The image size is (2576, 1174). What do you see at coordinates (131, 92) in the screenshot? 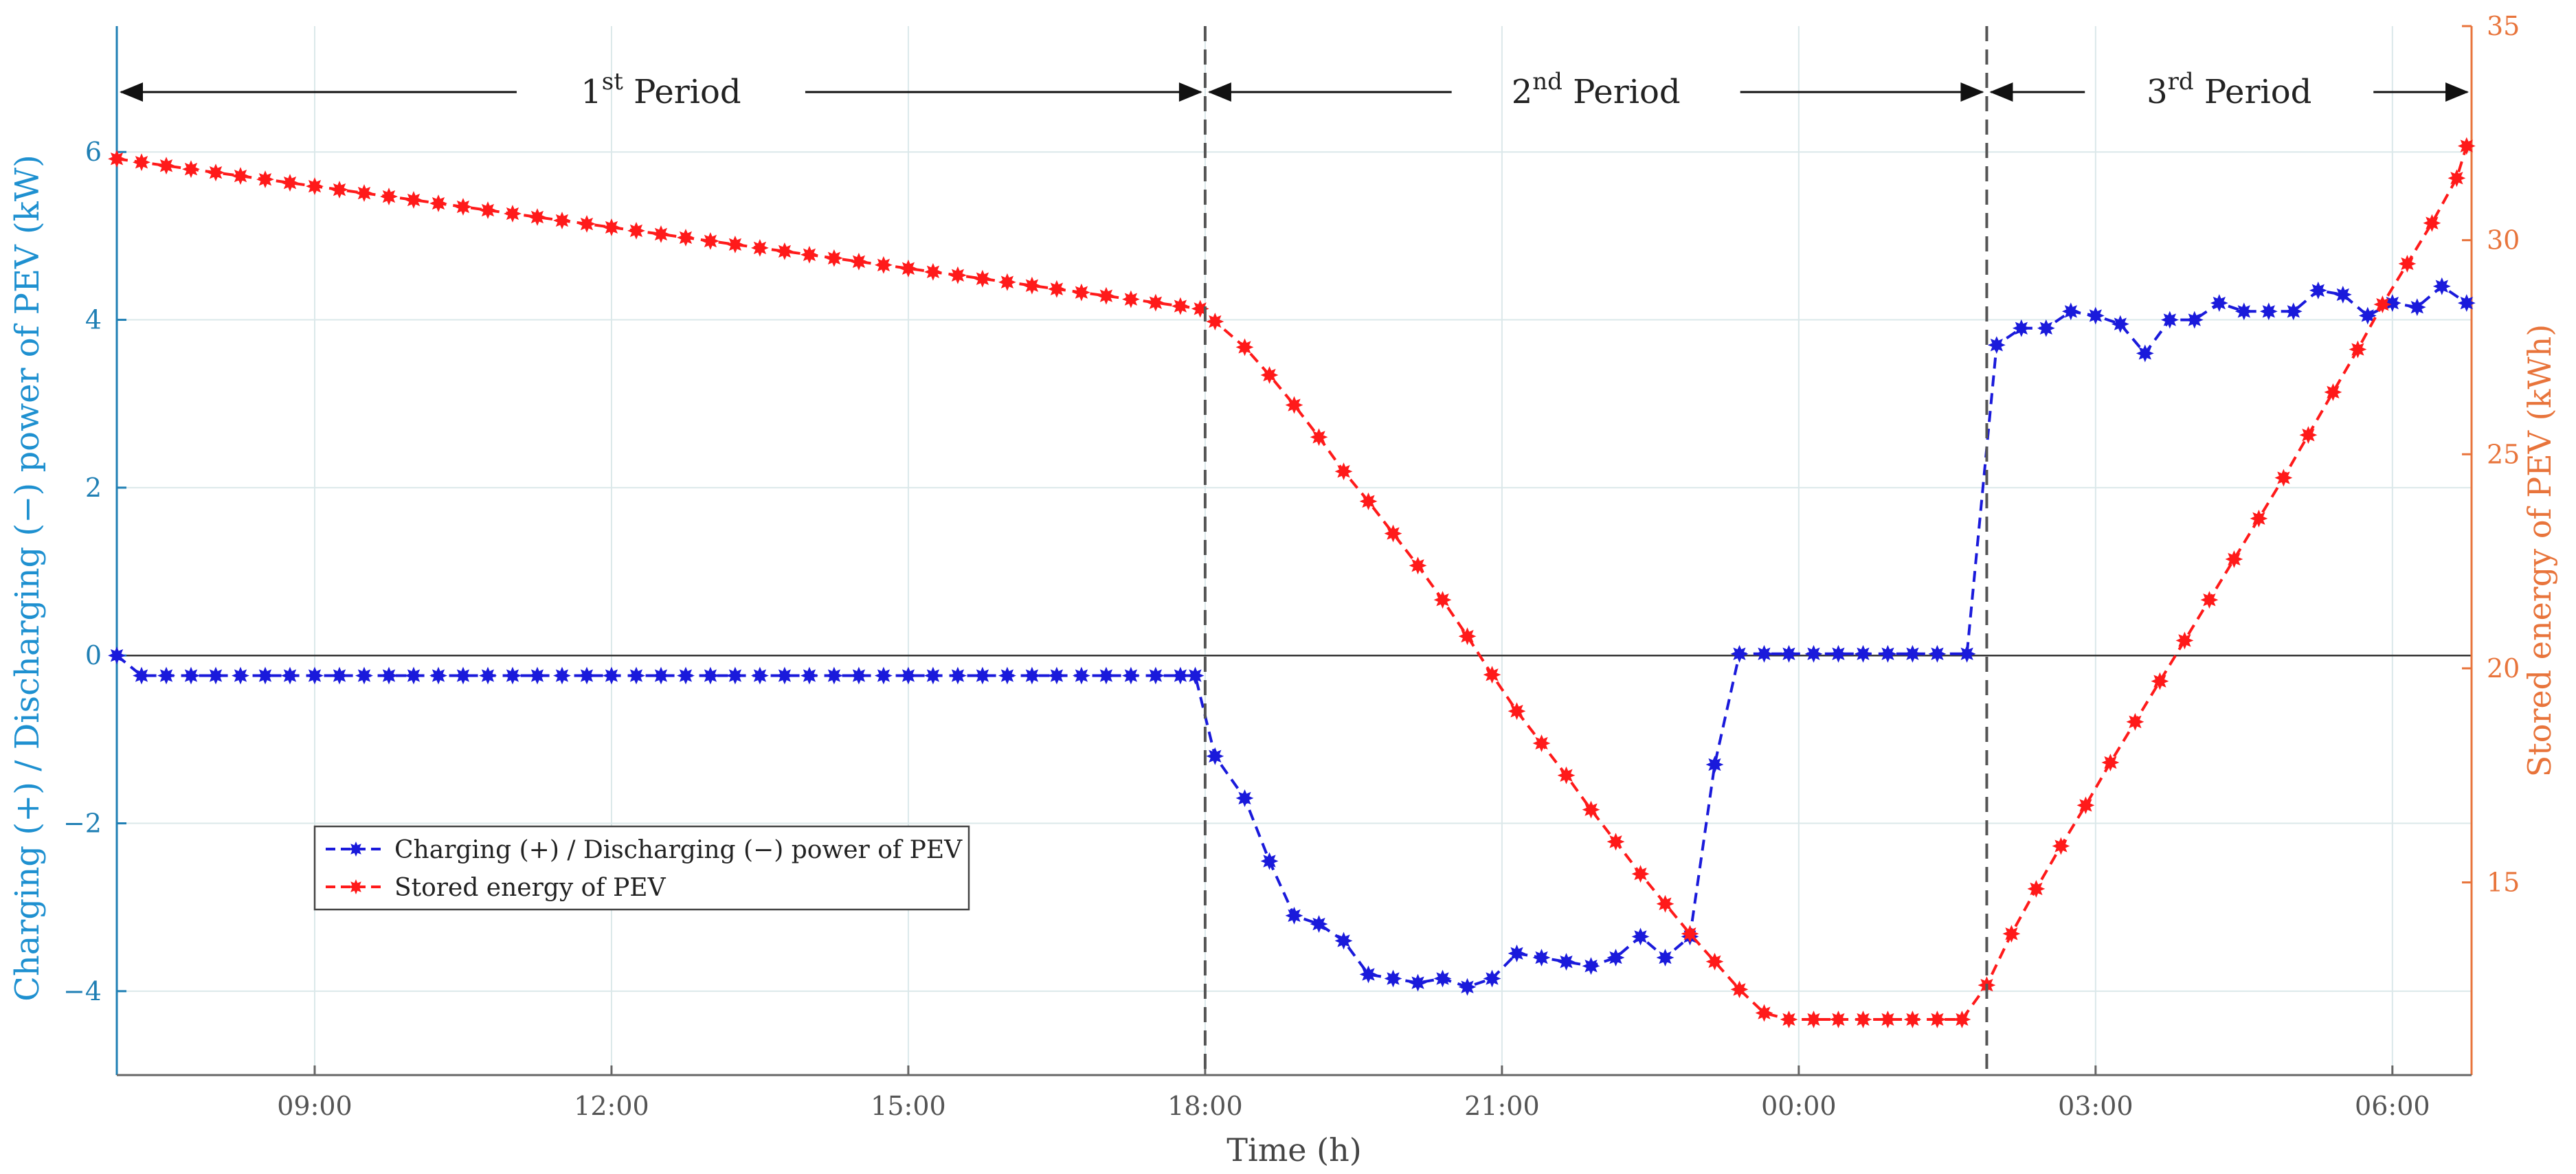
I see `period-arrow-head-left` at bounding box center [131, 92].